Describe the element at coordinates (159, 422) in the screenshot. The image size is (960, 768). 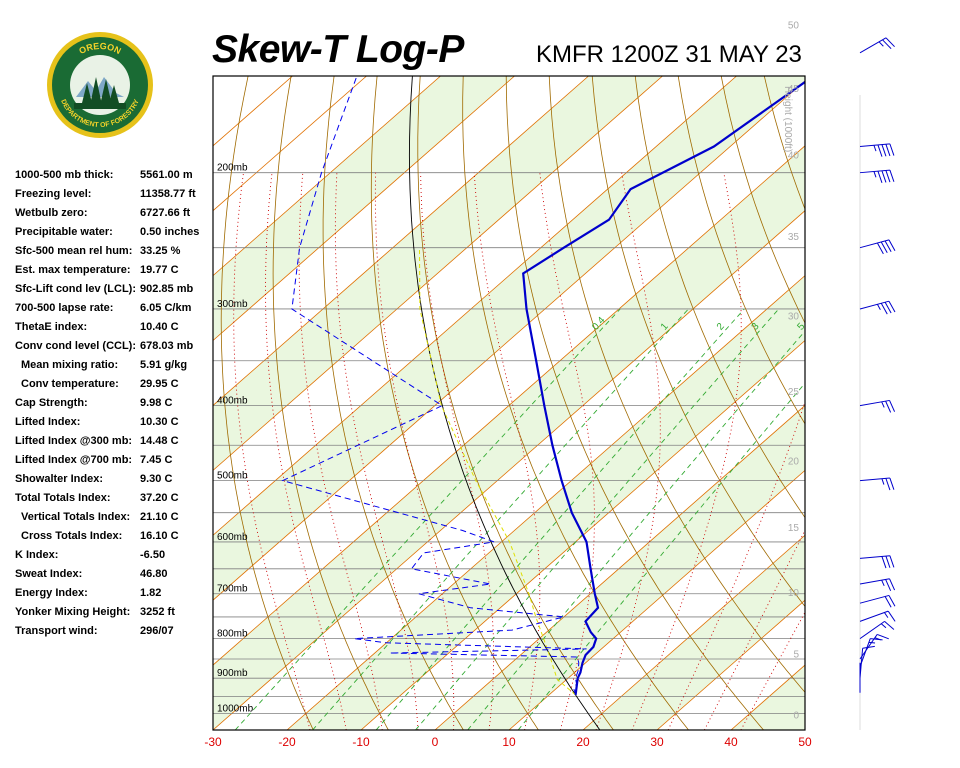
I see `index-value: 10.30 C` at that location.